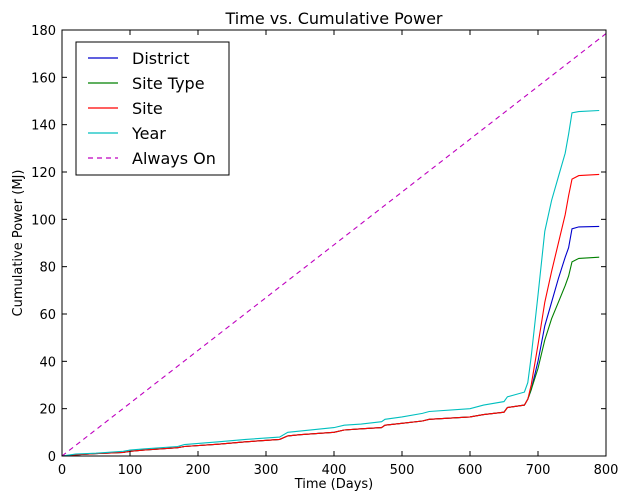 Image resolution: width=624 pixels, height=492 pixels. I want to click on x-tick-label: 300, so click(266, 470).